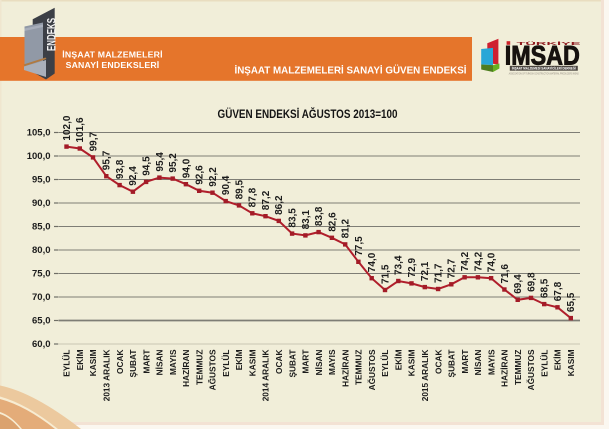 Image resolution: width=609 pixels, height=429 pixels. What do you see at coordinates (41, 180) in the screenshot?
I see `svg-text: 95,0` at bounding box center [41, 180].